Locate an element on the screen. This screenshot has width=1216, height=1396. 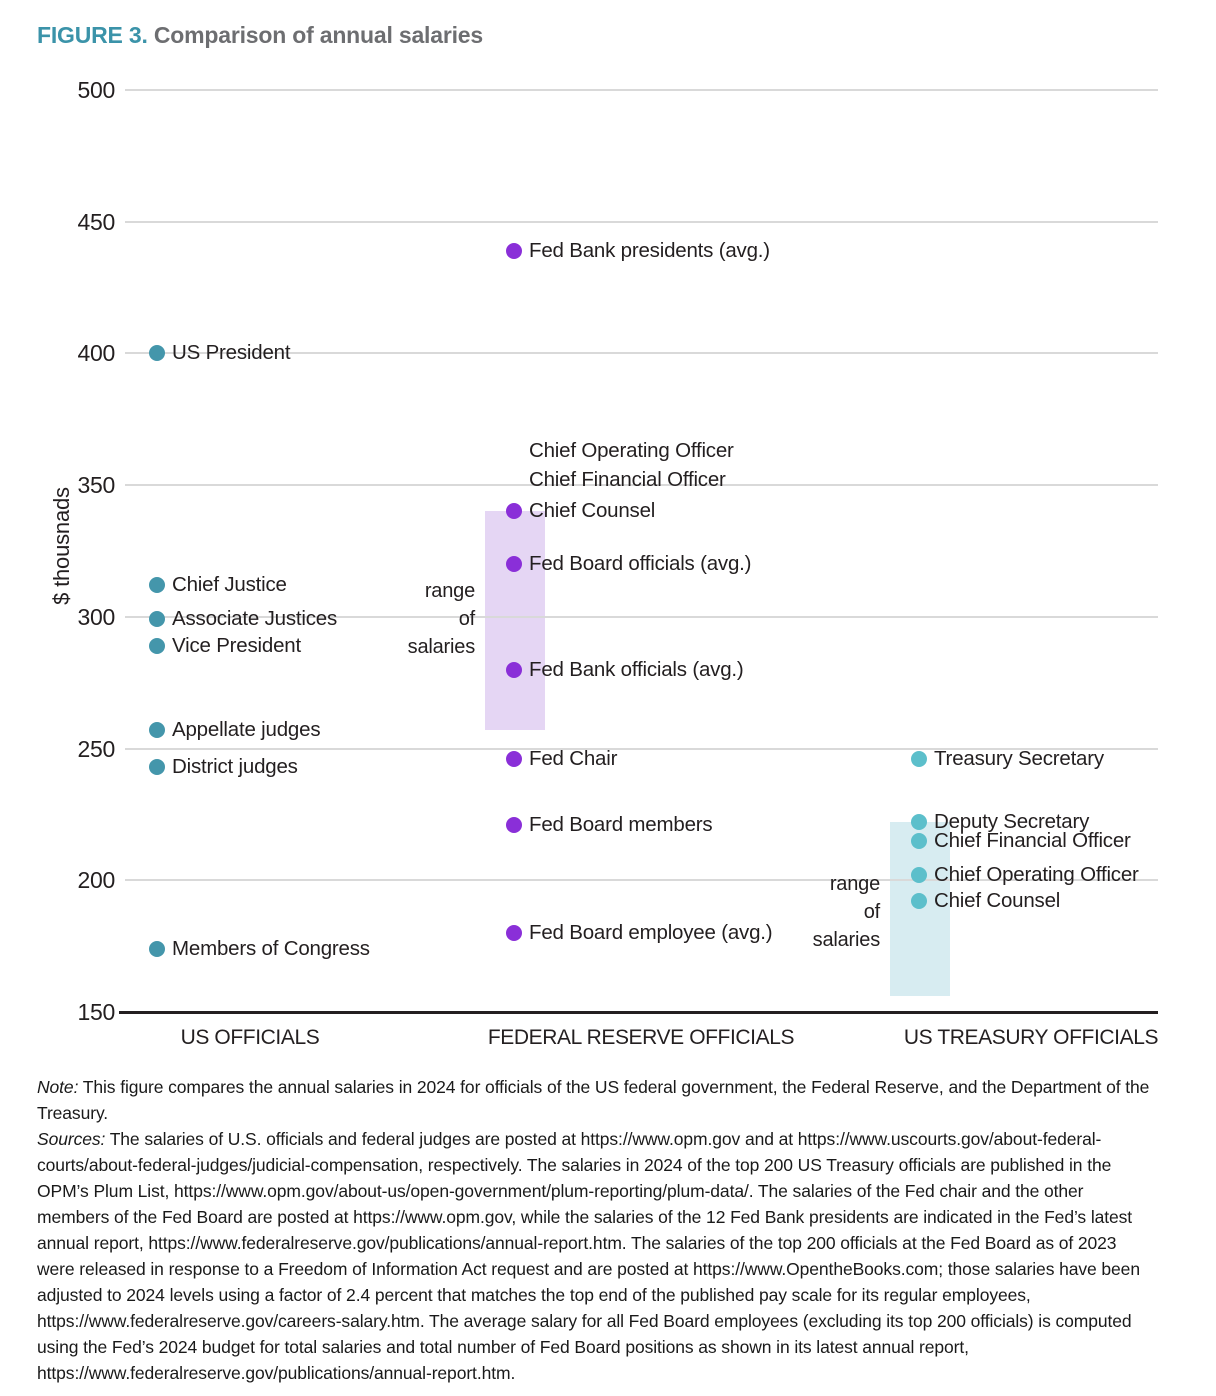
note-prefix: Note: is located at coordinates (58, 1087).